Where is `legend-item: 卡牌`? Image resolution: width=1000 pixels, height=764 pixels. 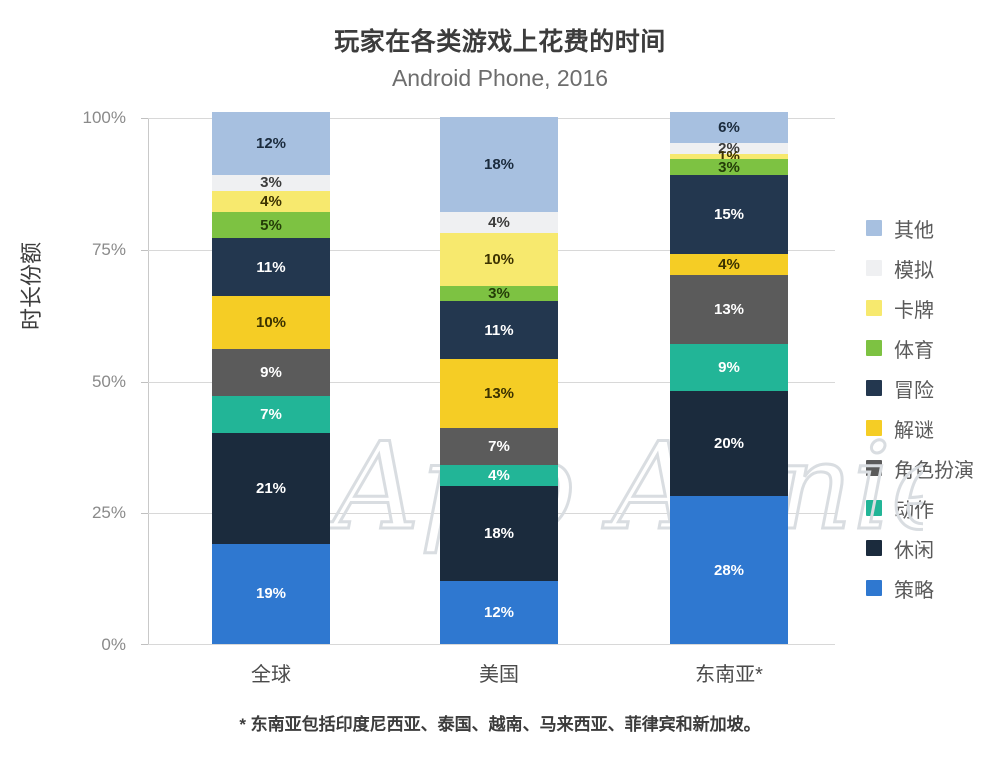
legend-item: 卡牌 is located at coordinates (931, 308).